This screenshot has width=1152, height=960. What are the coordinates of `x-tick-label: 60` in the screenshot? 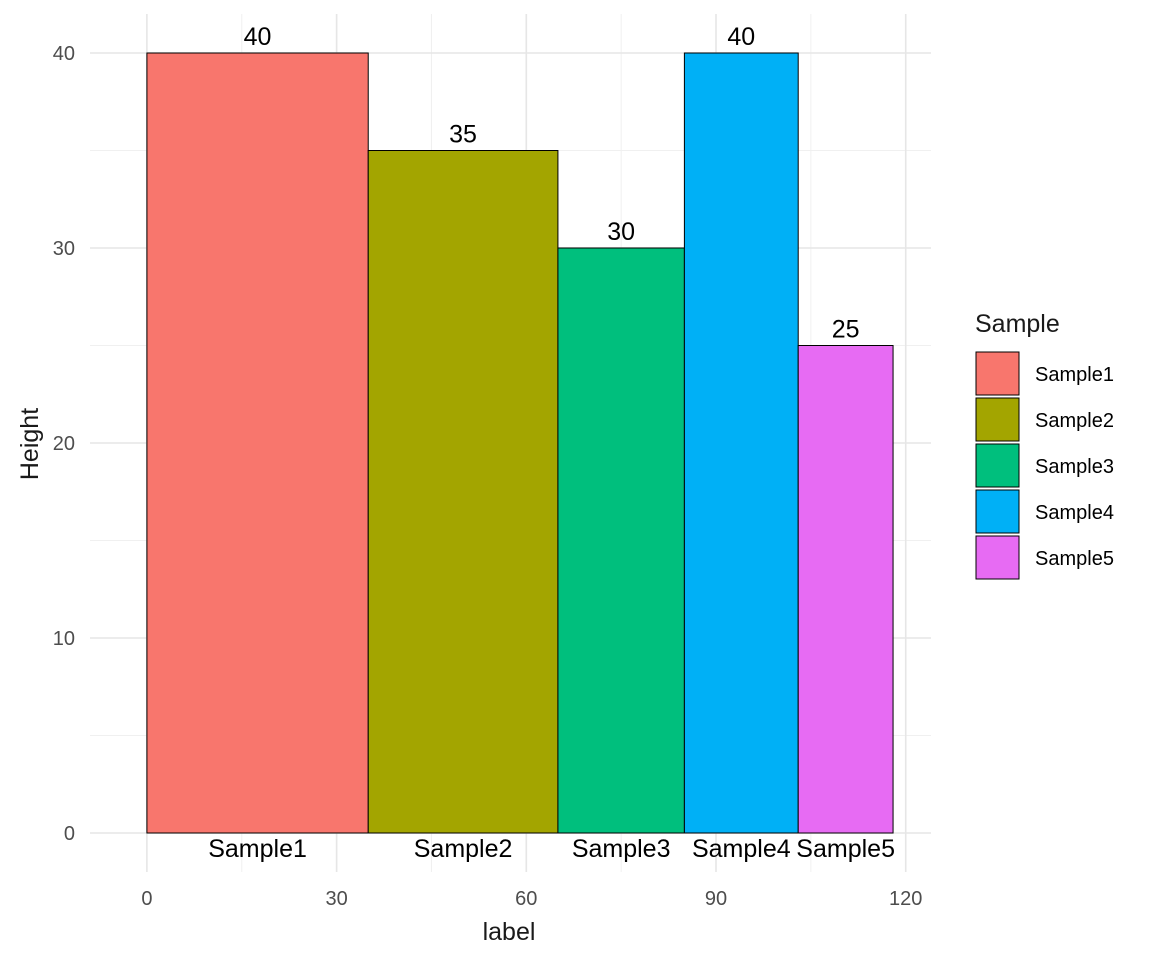 It's located at (526, 899).